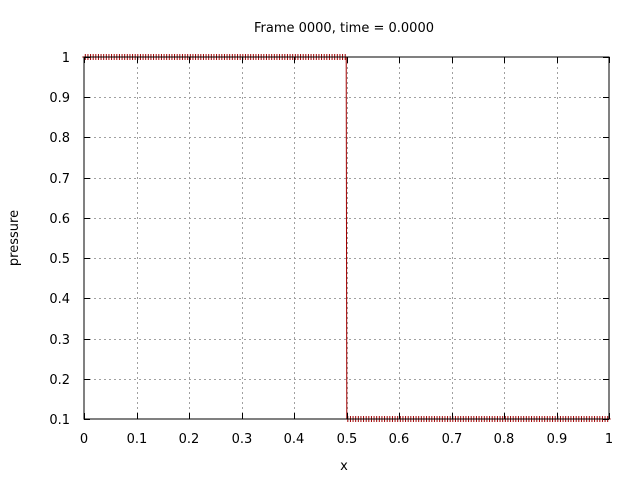  I want to click on chart-title: Frame 0000, time = 0.0000, so click(344, 28).